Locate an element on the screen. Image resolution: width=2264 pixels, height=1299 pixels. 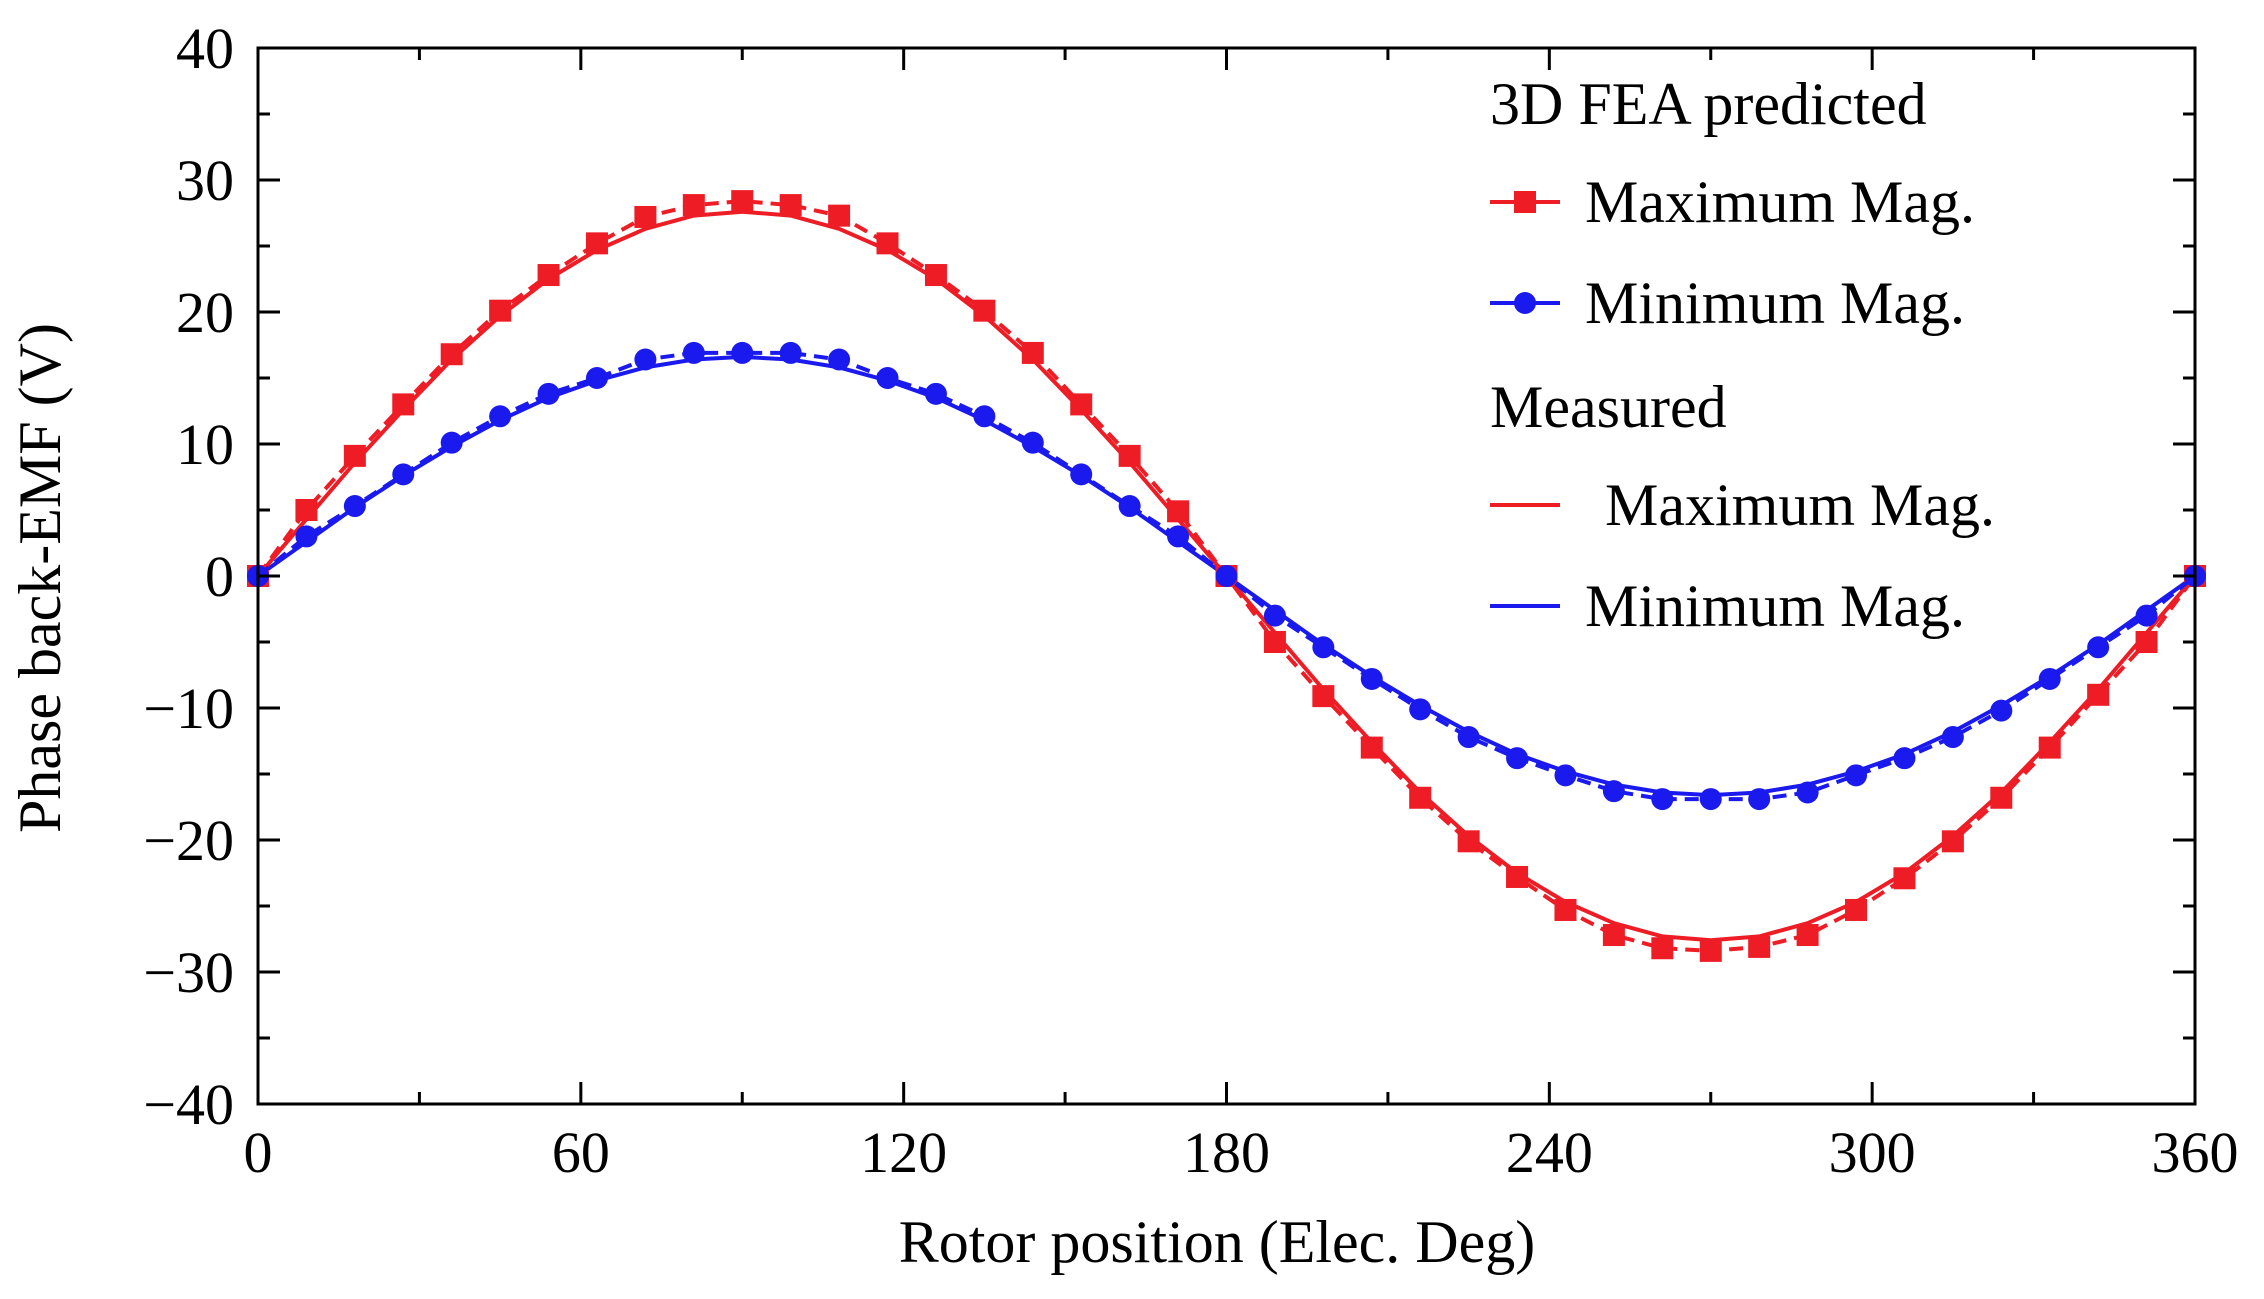
x-axis-title: Rotor position (Elec. Deg) is located at coordinates (1217, 1242).